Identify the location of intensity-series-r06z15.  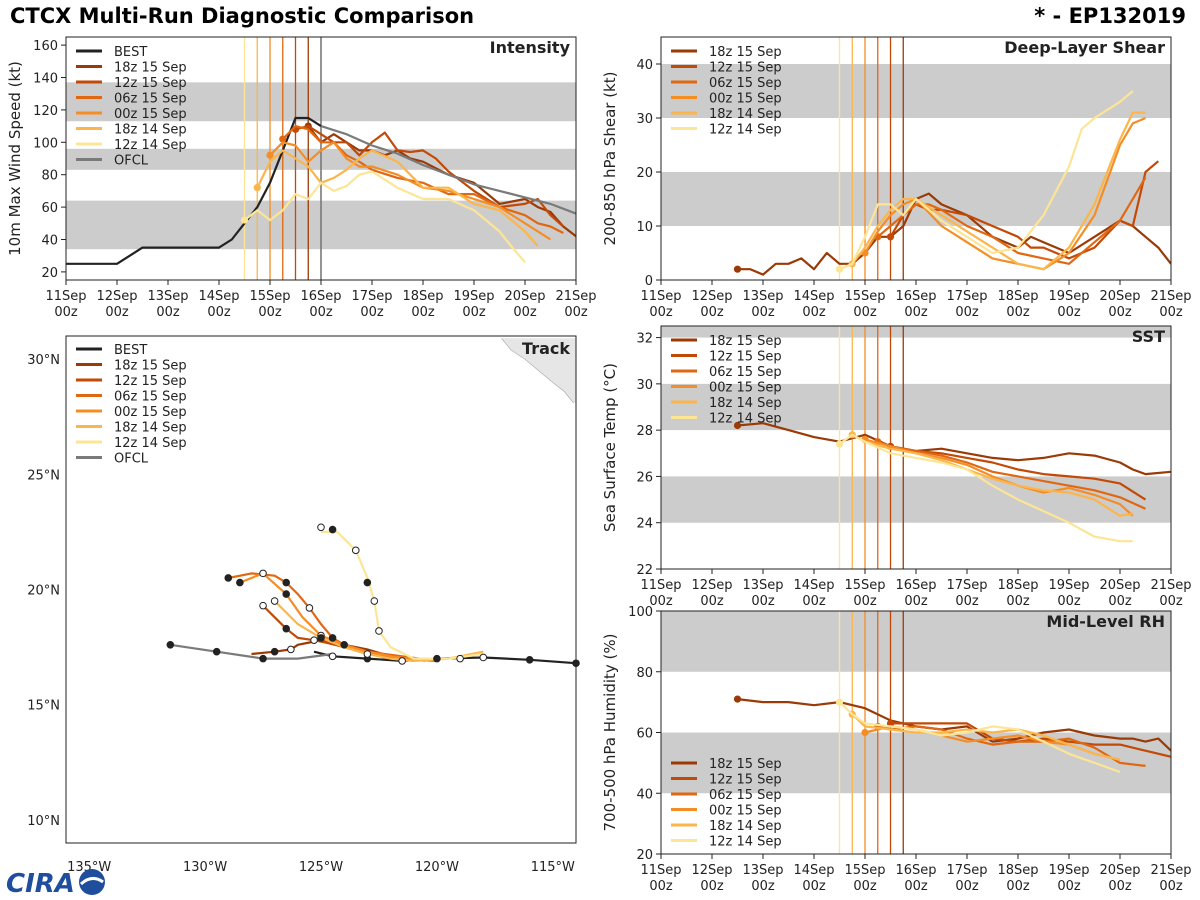
(423, 179).